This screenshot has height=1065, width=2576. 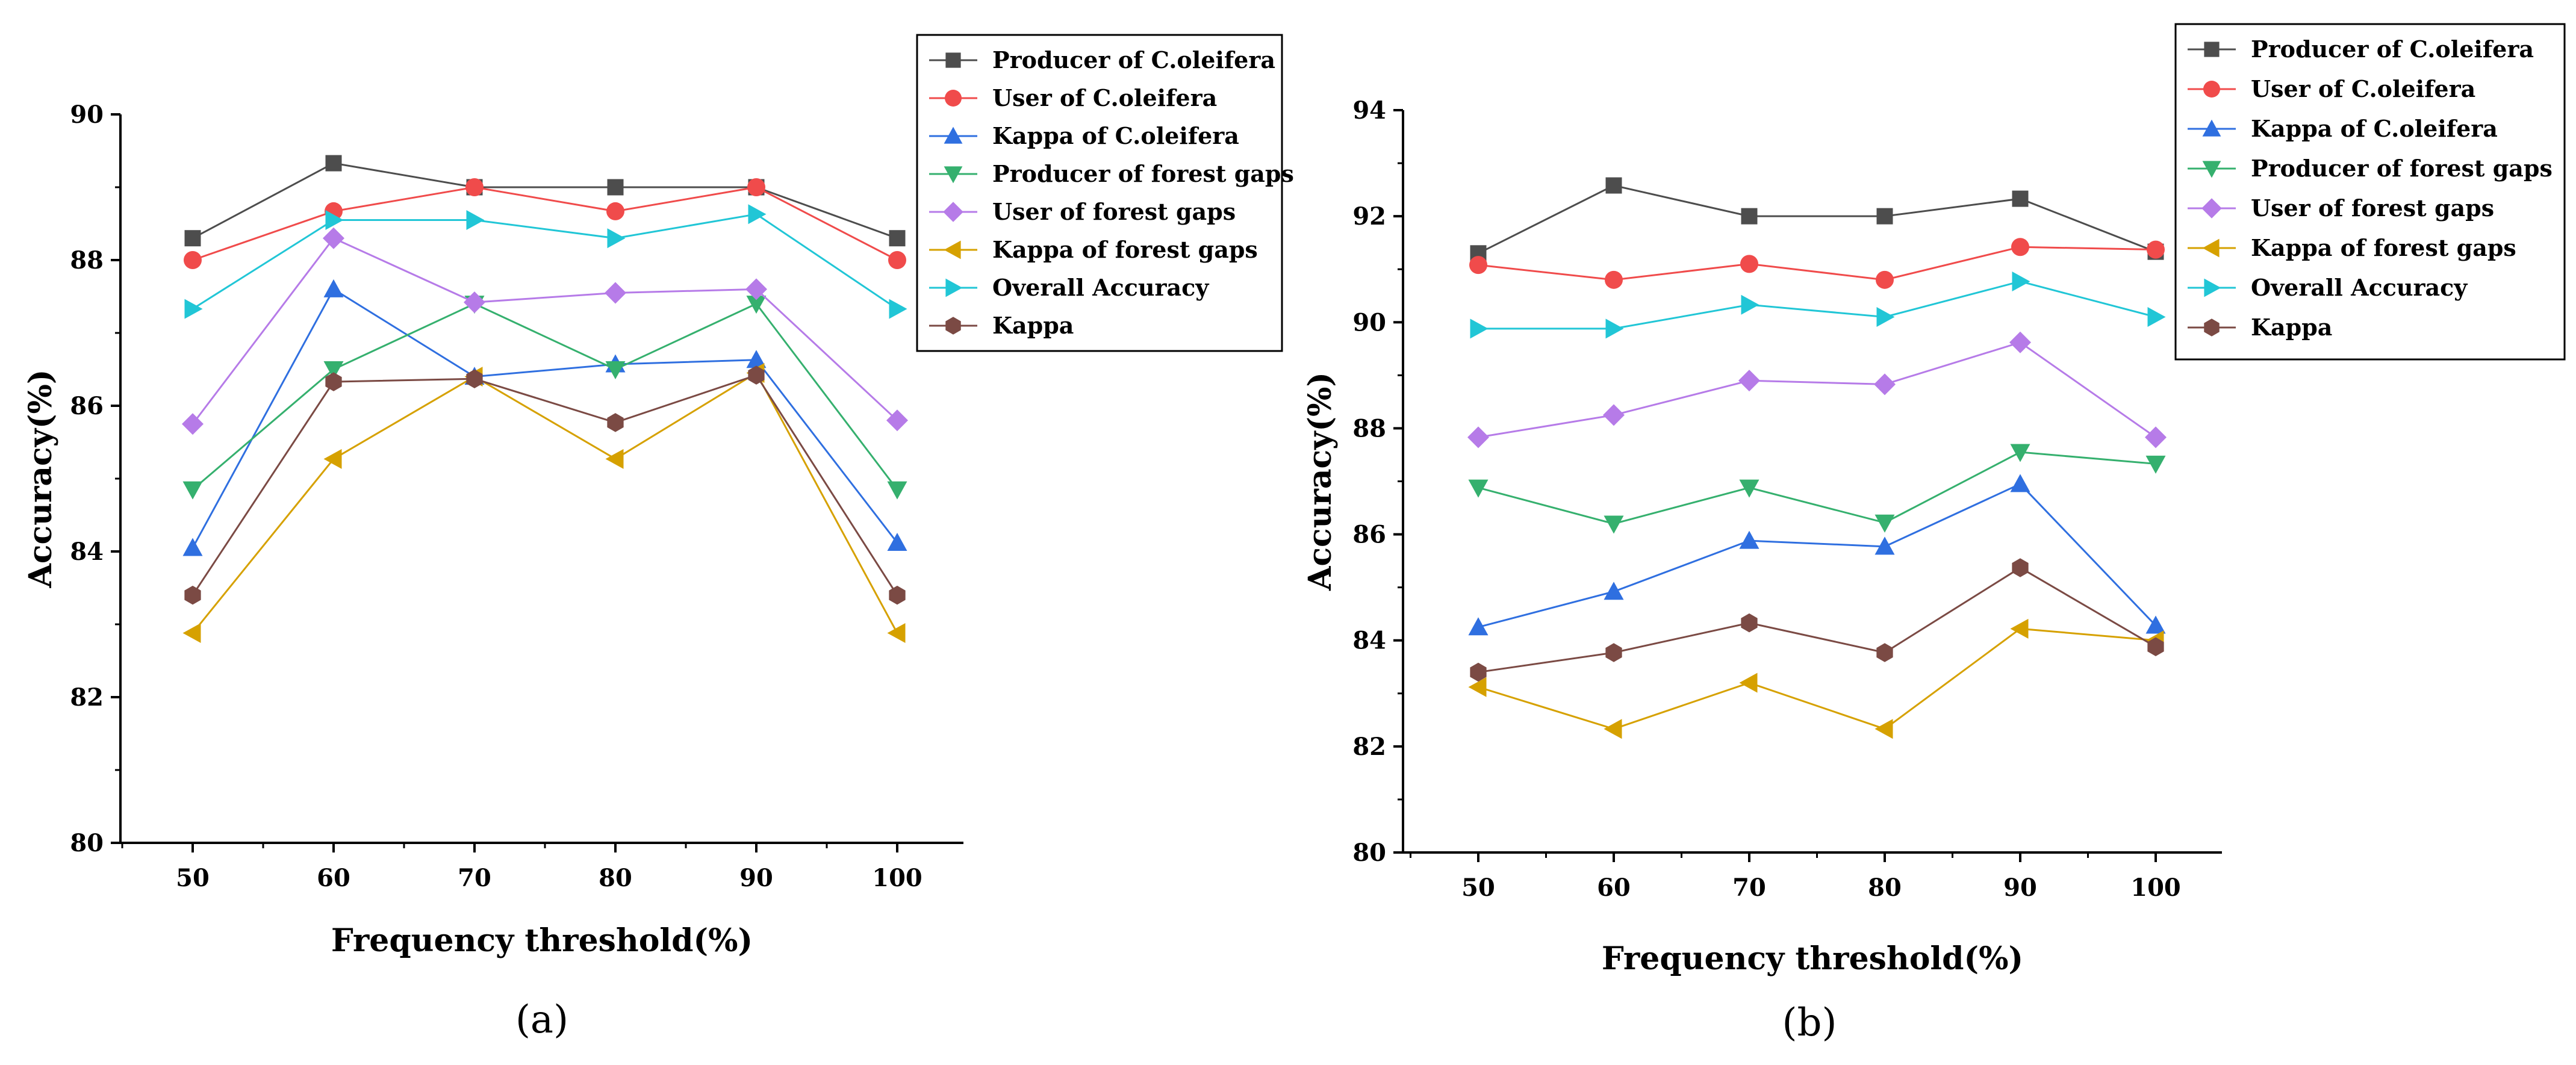 I want to click on x-tick-label: 100, so click(x=897, y=878).